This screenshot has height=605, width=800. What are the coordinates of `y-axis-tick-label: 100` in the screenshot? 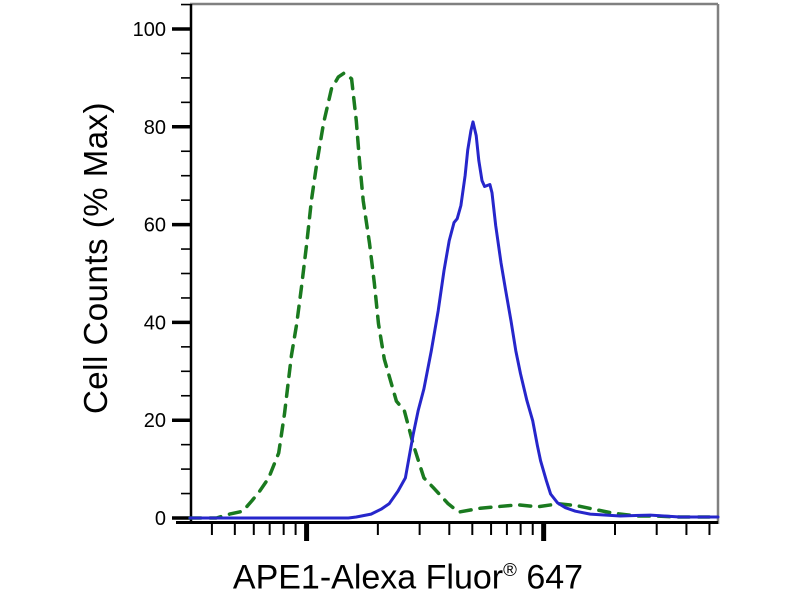 It's located at (149, 30).